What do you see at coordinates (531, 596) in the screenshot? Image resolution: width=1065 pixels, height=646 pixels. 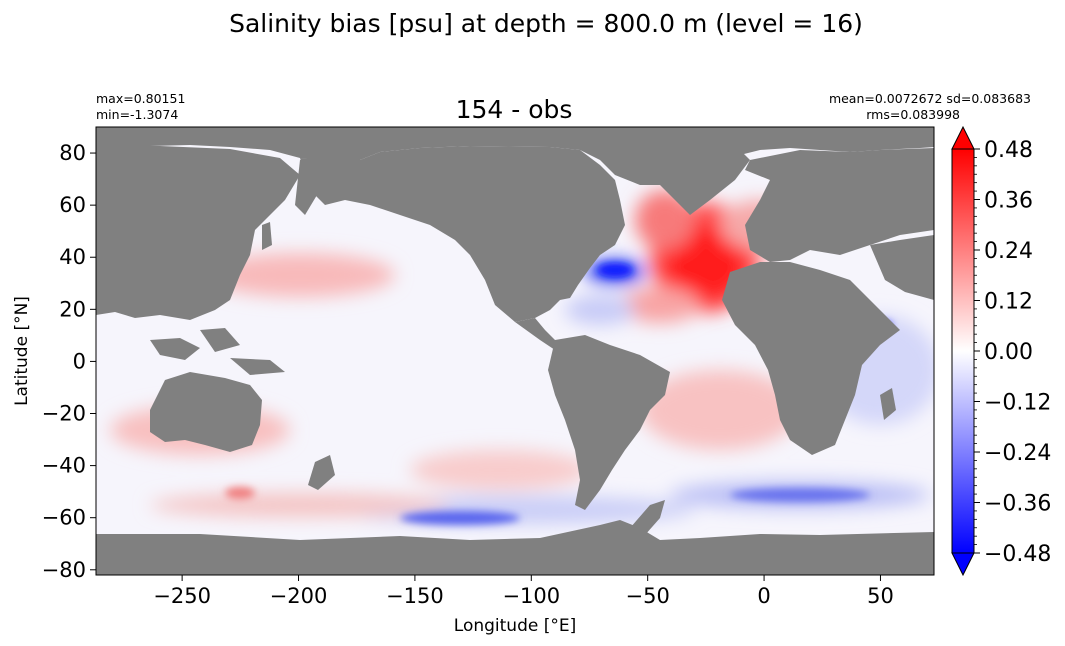 I see `x-tick-label: −100` at bounding box center [531, 596].